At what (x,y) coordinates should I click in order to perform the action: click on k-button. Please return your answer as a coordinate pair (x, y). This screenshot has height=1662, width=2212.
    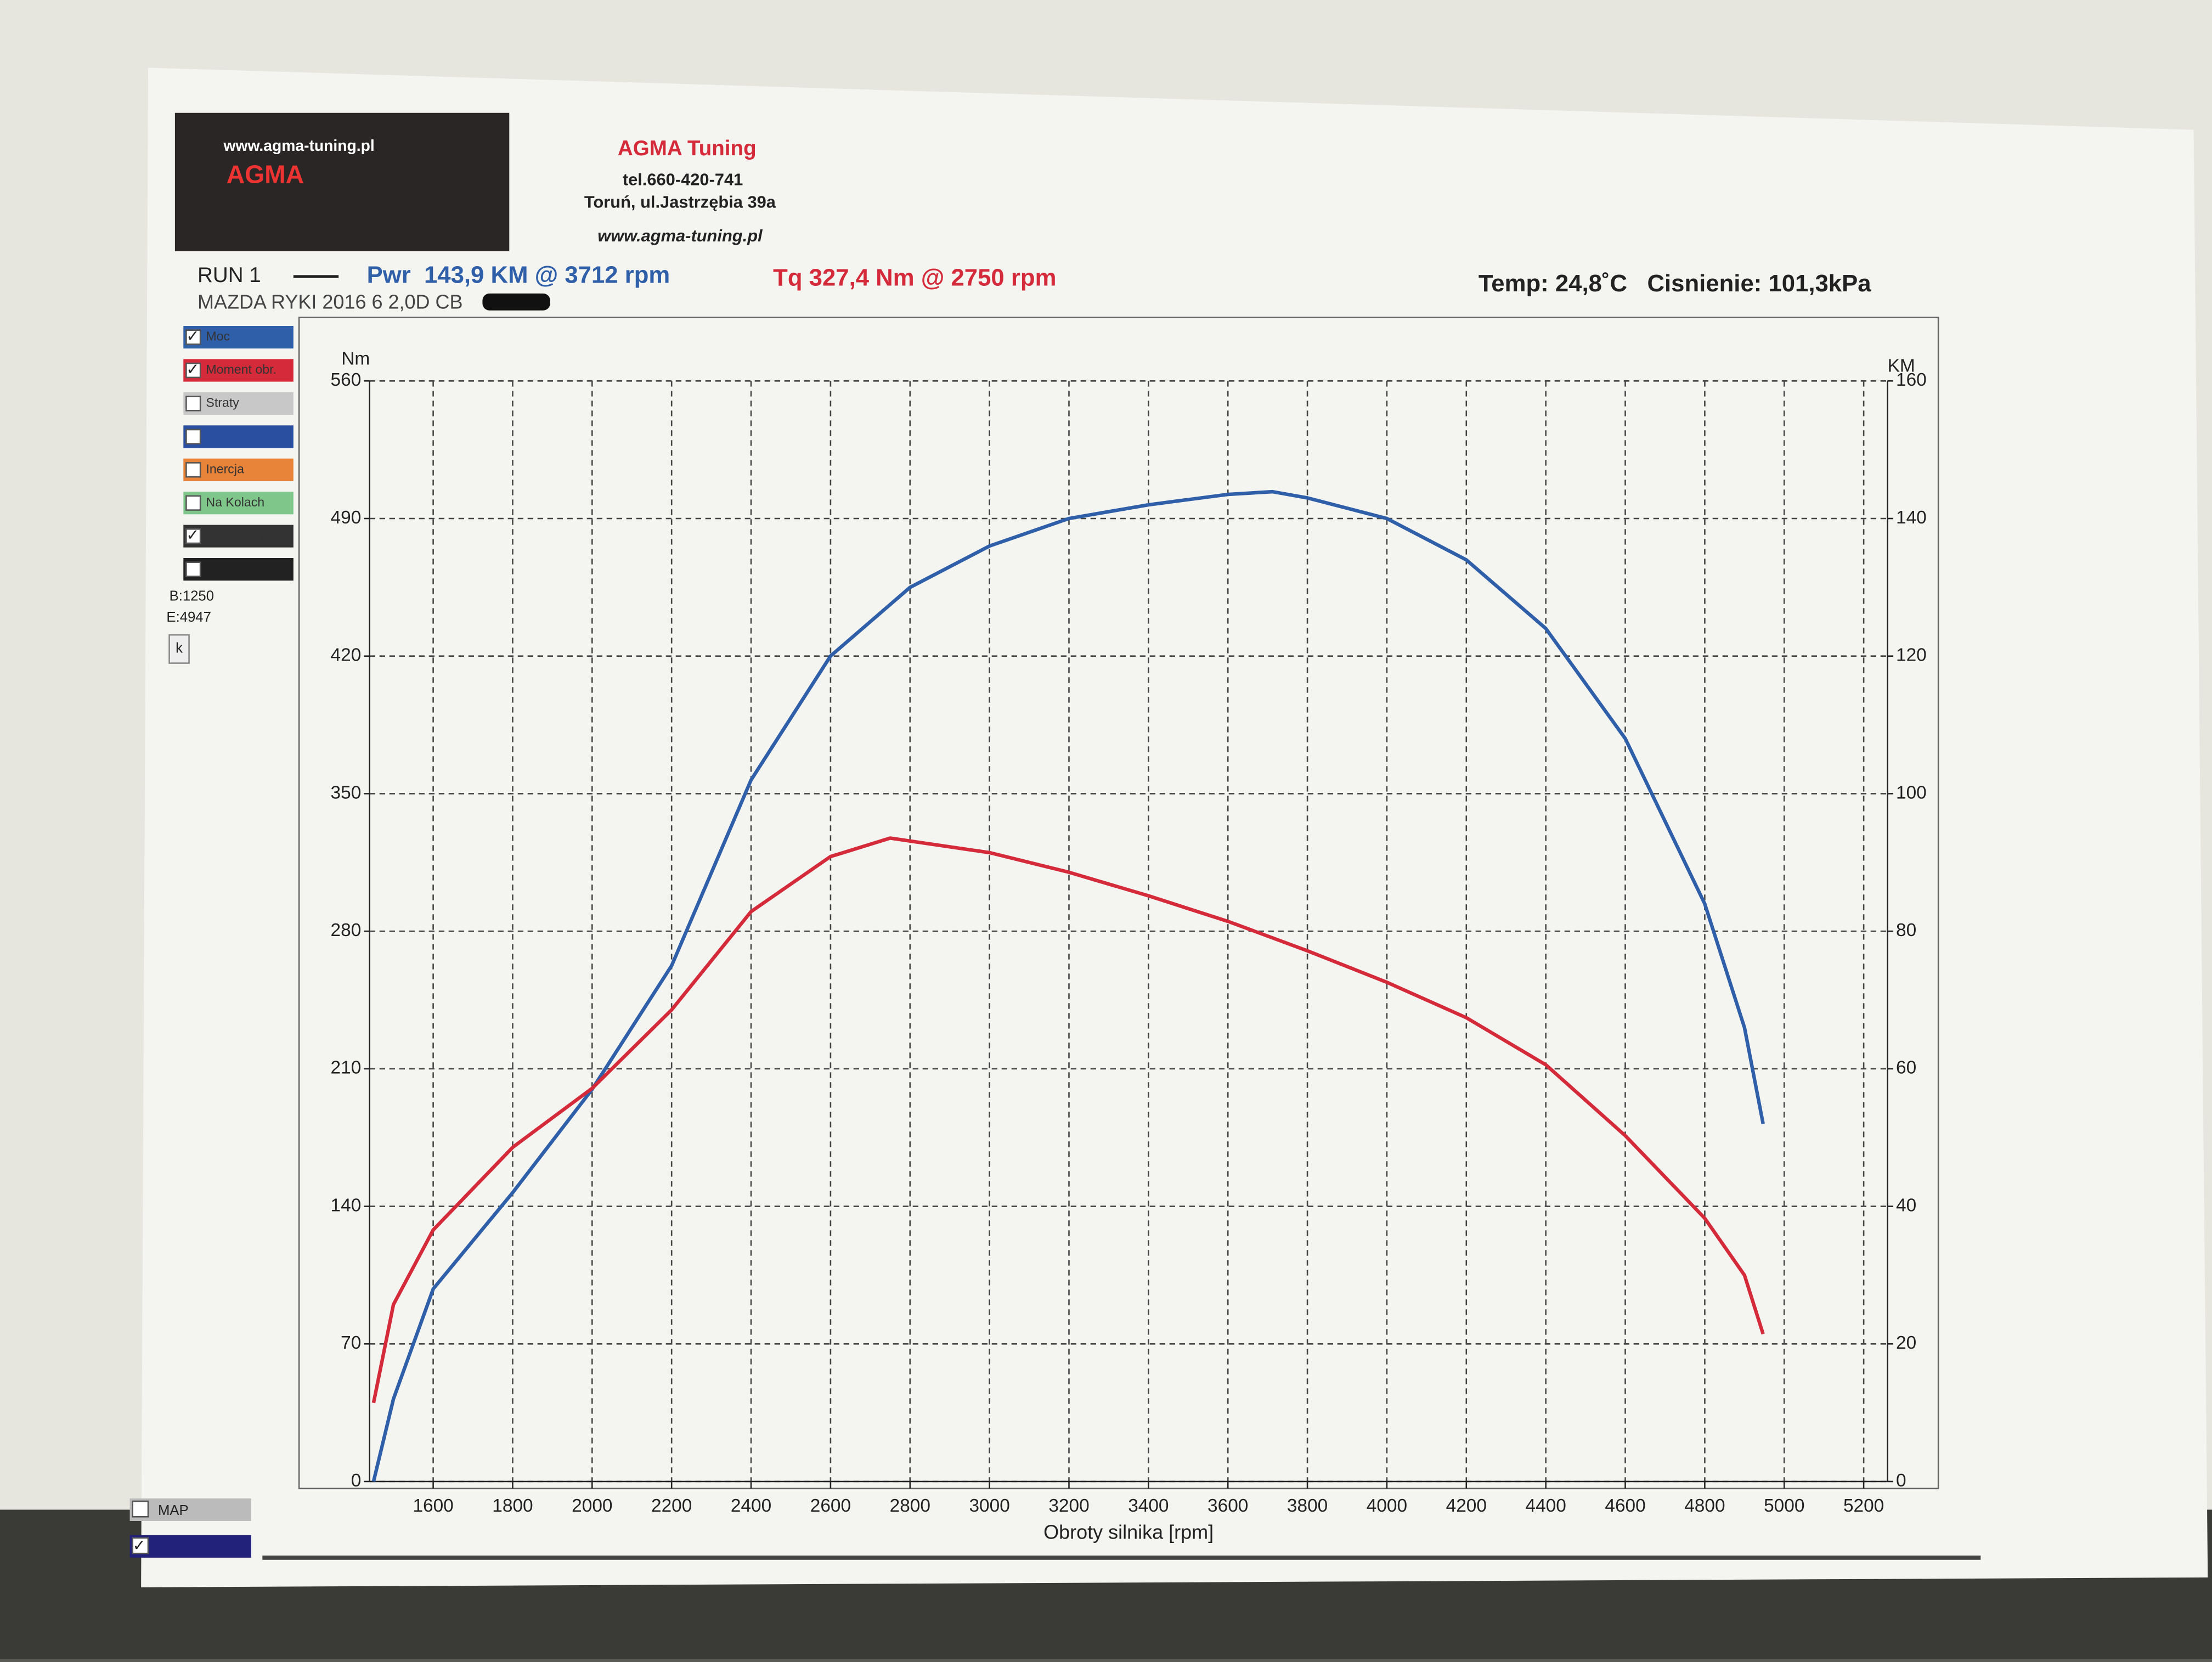
    Looking at the image, I should click on (179, 649).